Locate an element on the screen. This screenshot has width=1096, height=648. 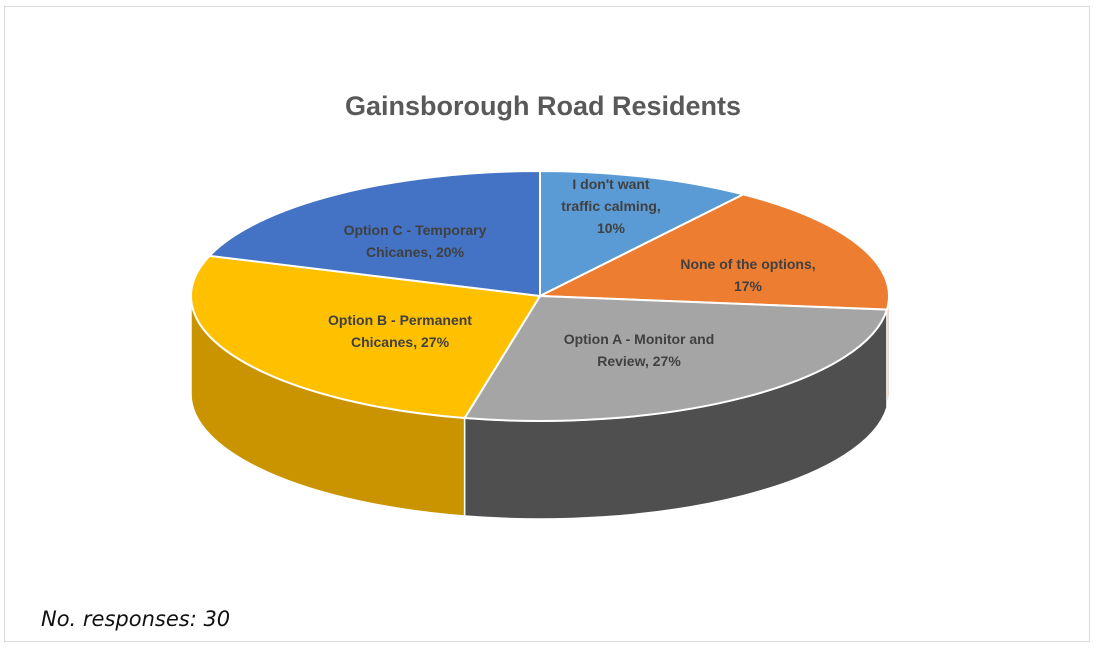
pie-label-0-line-2: 10% is located at coordinates (611, 228).